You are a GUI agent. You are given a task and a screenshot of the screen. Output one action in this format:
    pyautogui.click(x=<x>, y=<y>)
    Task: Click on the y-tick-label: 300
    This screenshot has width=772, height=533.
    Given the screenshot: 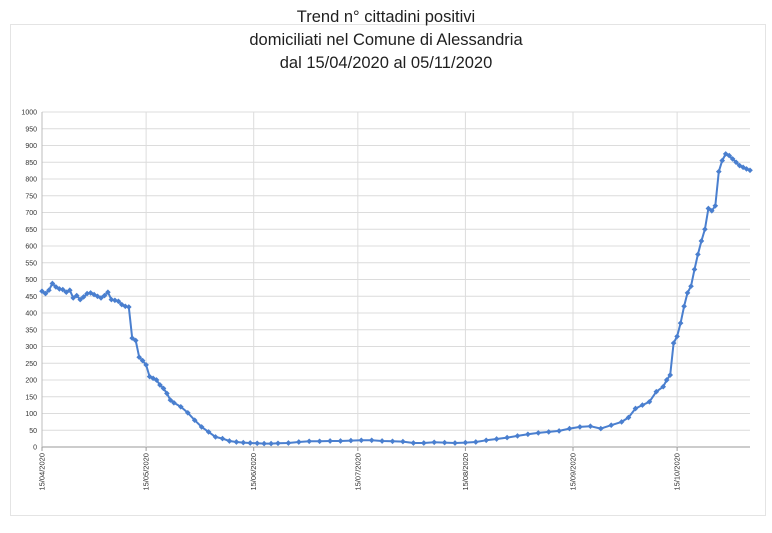 What is the action you would take?
    pyautogui.click(x=31, y=347)
    